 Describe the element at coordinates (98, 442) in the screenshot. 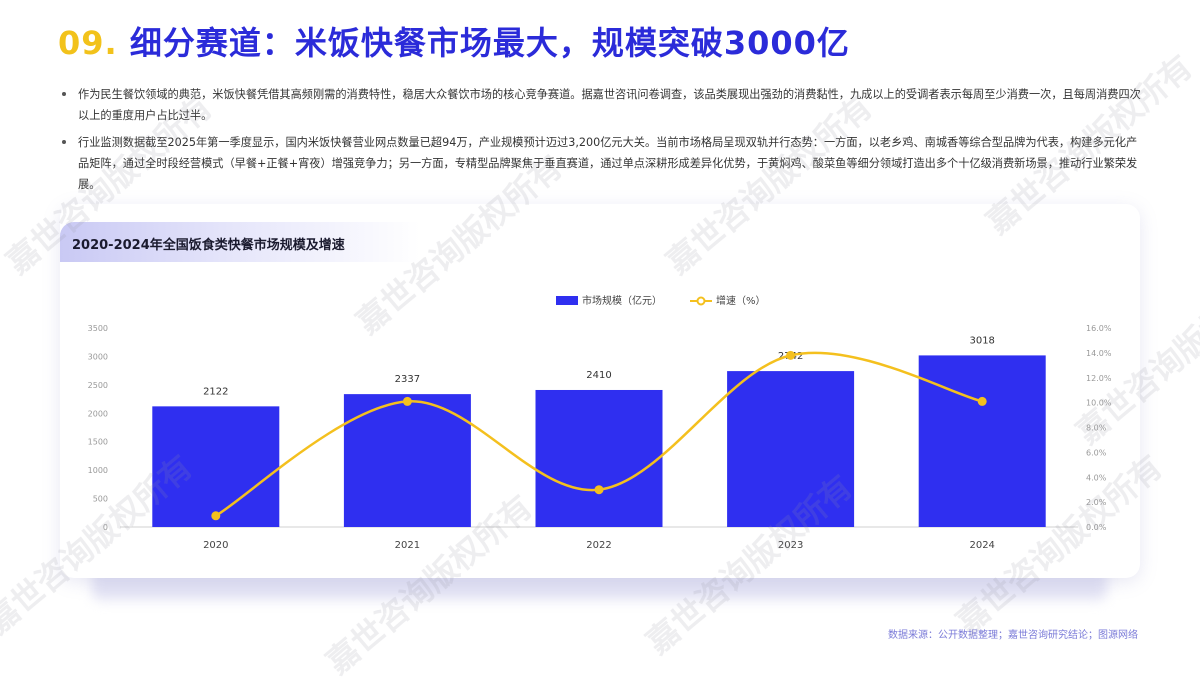

I see `y-axis-tick-label: 1500` at that location.